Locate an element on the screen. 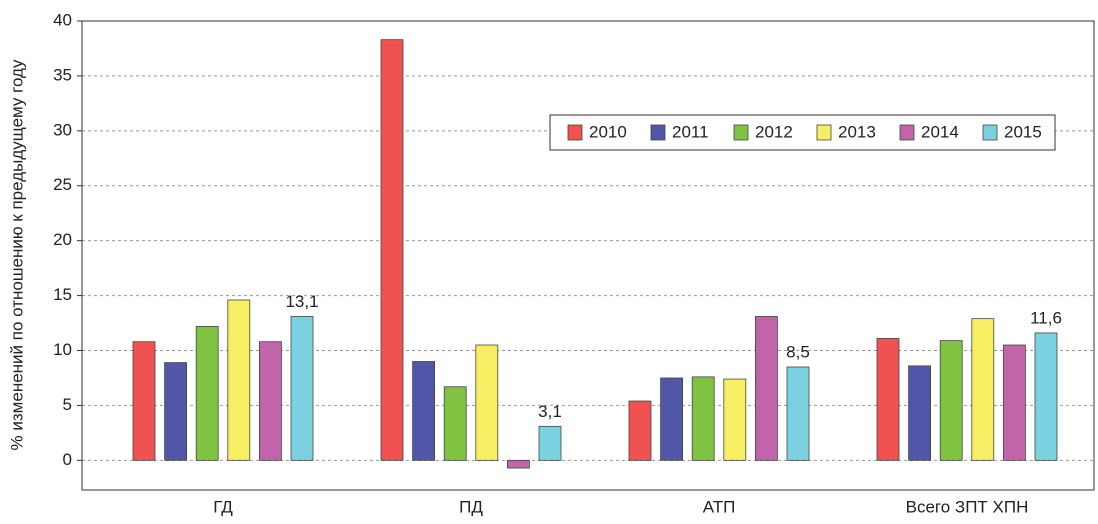 The image size is (1098, 524). y-tick-label: 30 is located at coordinates (62, 129).